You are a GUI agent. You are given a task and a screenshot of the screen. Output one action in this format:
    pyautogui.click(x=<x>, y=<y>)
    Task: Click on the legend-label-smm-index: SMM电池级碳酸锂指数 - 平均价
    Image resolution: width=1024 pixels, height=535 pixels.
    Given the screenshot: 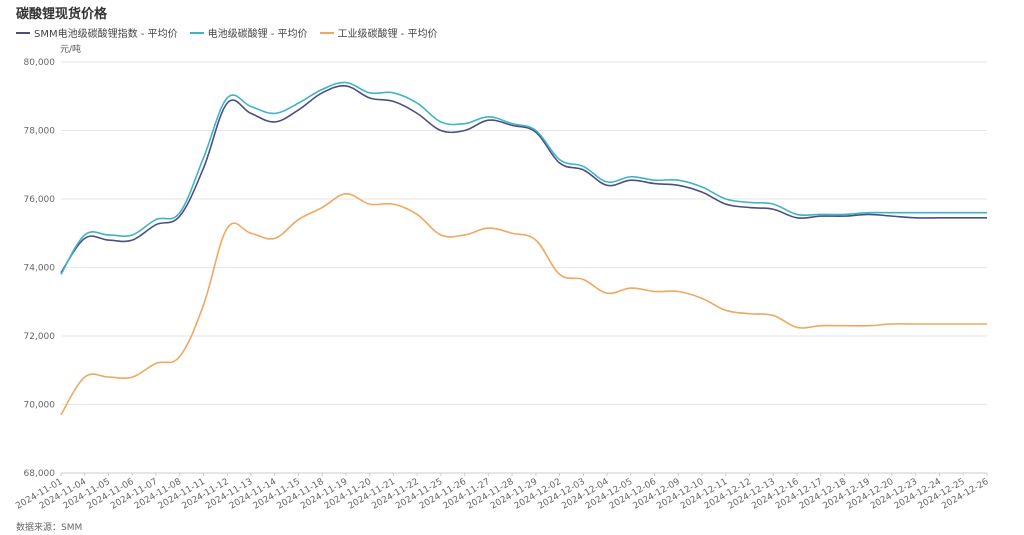 What is the action you would take?
    pyautogui.click(x=106, y=34)
    